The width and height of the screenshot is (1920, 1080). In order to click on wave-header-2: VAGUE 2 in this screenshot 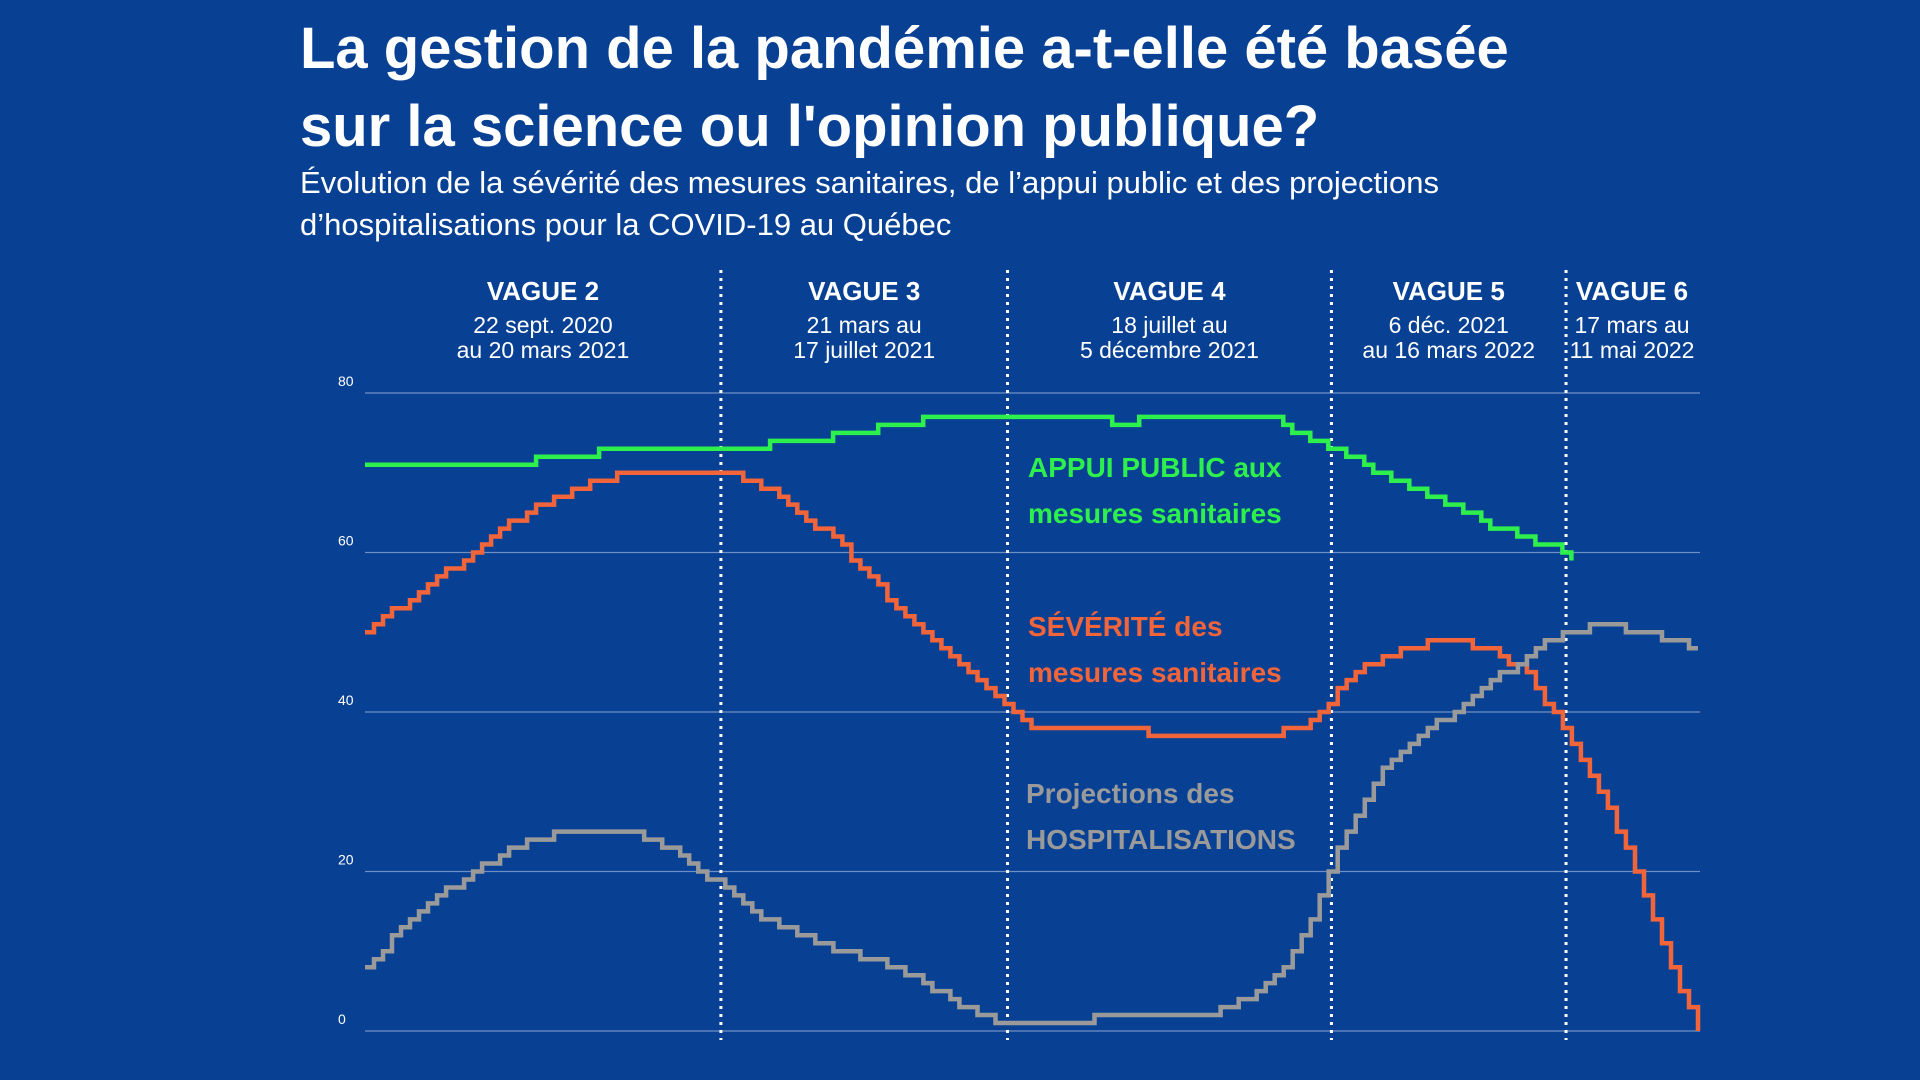, I will do `click(543, 291)`.